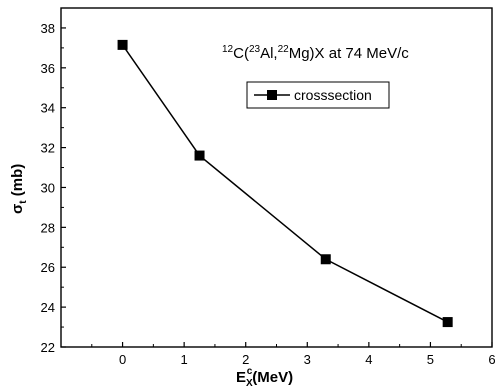 This screenshot has height=391, width=500. What do you see at coordinates (368, 359) in the screenshot?
I see `x-tick-label: 4` at bounding box center [368, 359].